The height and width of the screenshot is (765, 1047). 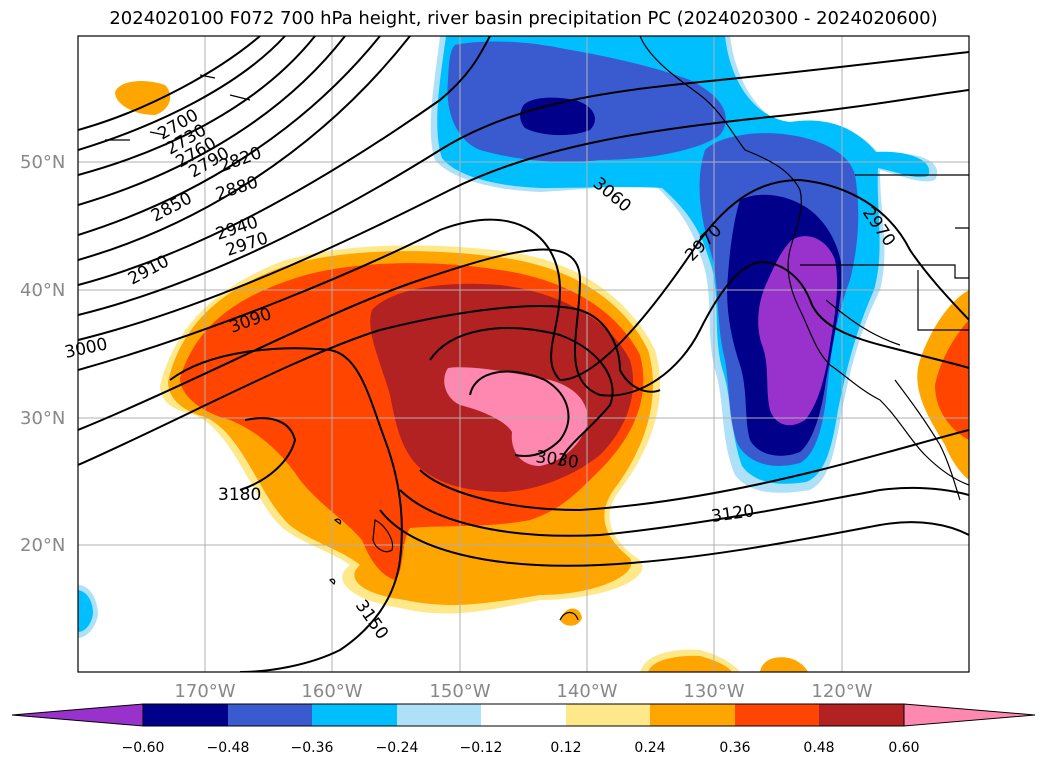 What do you see at coordinates (586, 691) in the screenshot?
I see `lon-label-140w: 140°W` at bounding box center [586, 691].